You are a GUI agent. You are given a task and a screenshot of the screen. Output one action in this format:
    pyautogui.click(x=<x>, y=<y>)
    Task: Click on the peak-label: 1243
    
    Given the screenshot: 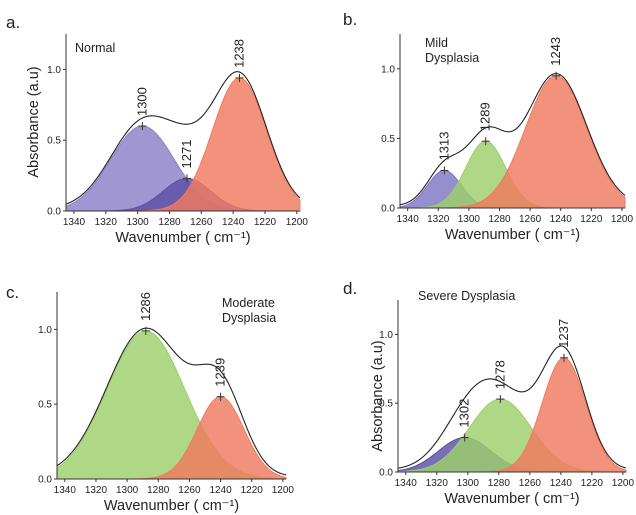 What is the action you would take?
    pyautogui.click(x=555, y=51)
    